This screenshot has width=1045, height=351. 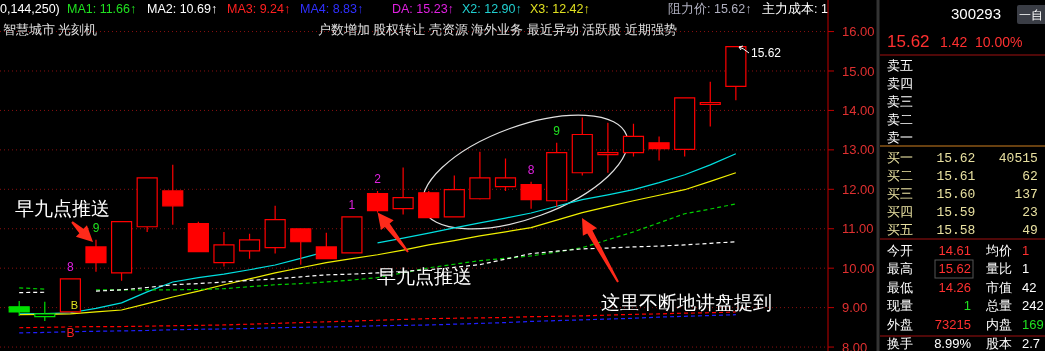 What do you see at coordinates (900, 83) in the screenshot?
I see `text: 卖四` at bounding box center [900, 83].